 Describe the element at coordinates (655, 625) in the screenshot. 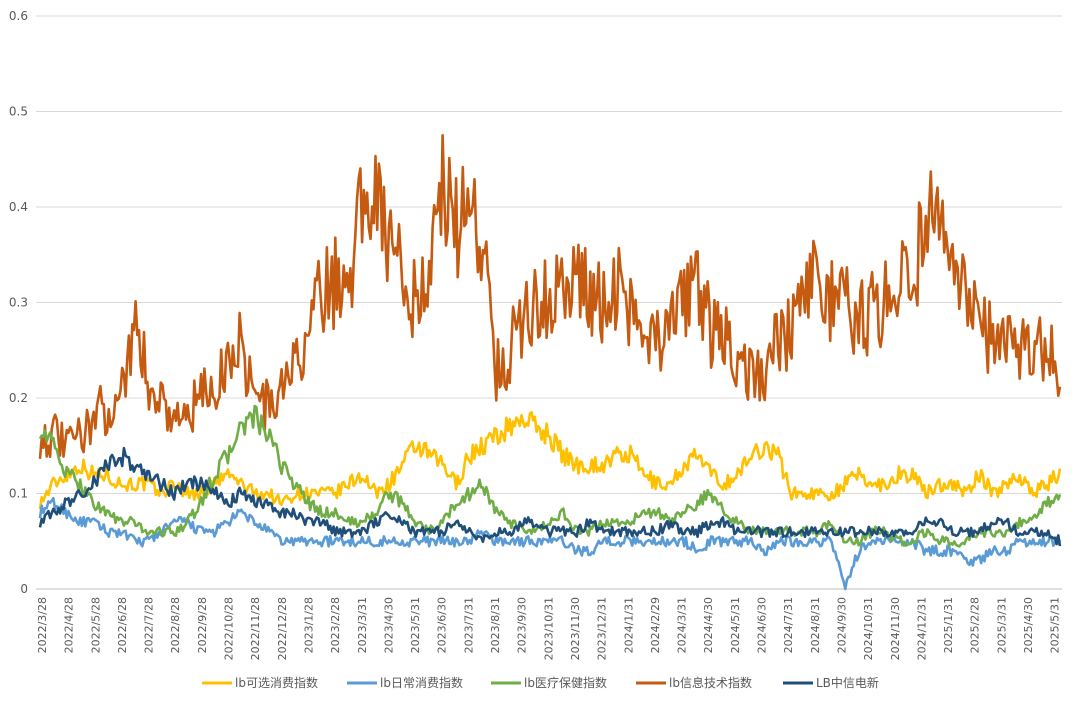

I see `x-tick-label: 2024/2/29` at that location.